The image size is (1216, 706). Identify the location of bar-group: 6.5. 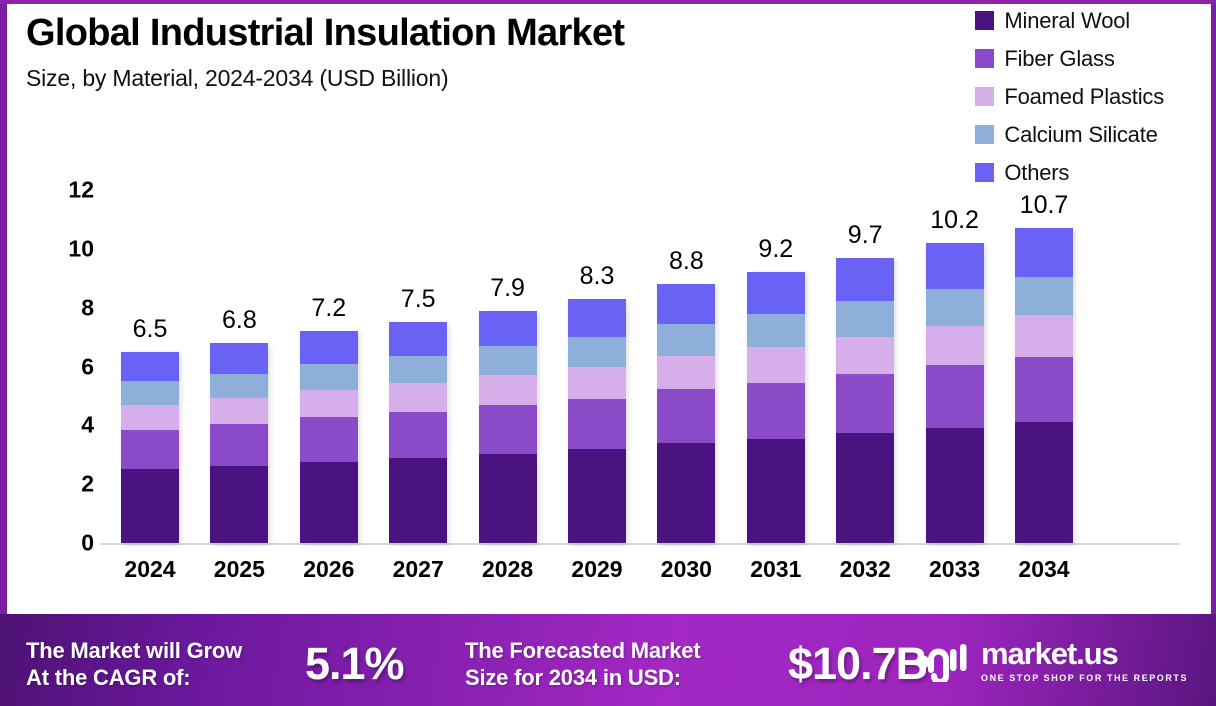
(150, 429).